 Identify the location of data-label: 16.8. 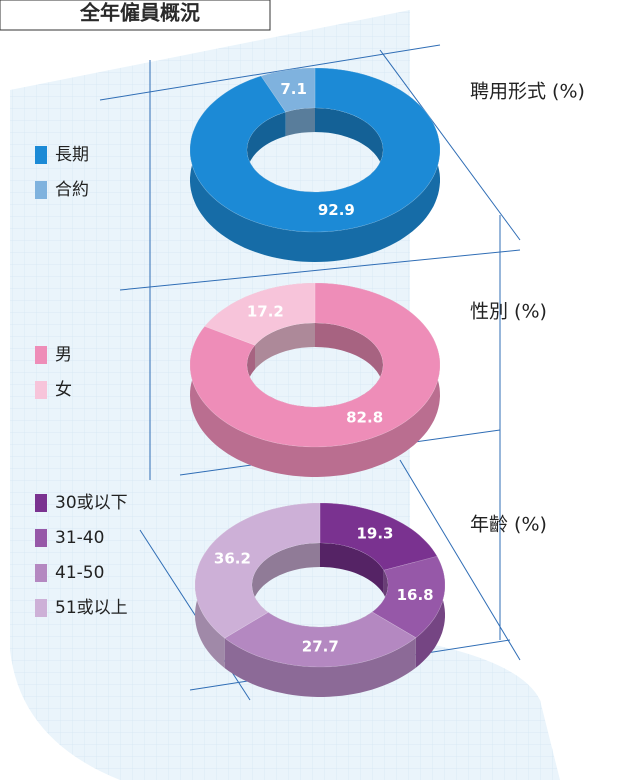
(415, 595).